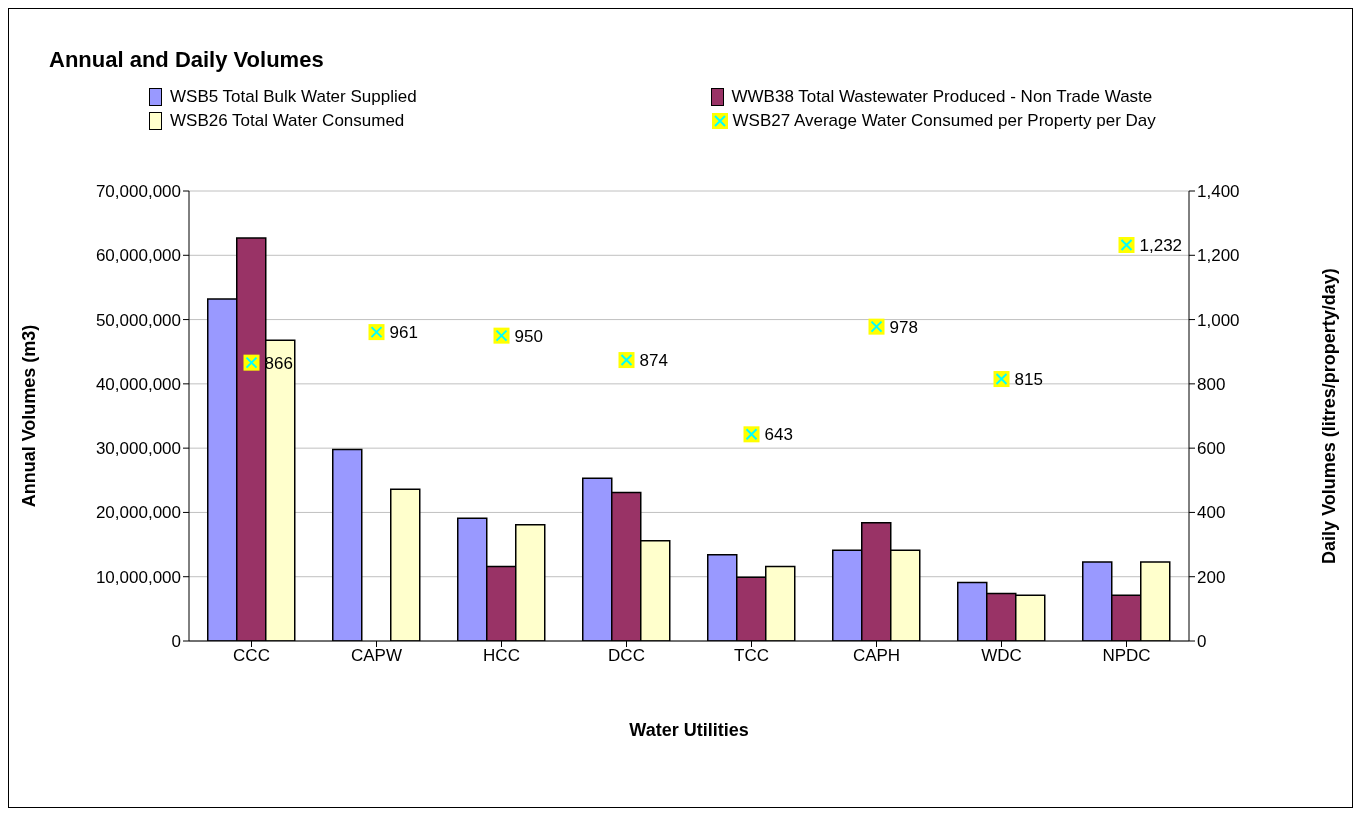 Image resolution: width=1361 pixels, height=814 pixels. Describe the element at coordinates (944, 121) in the screenshot. I see `legend-label: WSB27 Average Water Consumed per Property per Day` at that location.